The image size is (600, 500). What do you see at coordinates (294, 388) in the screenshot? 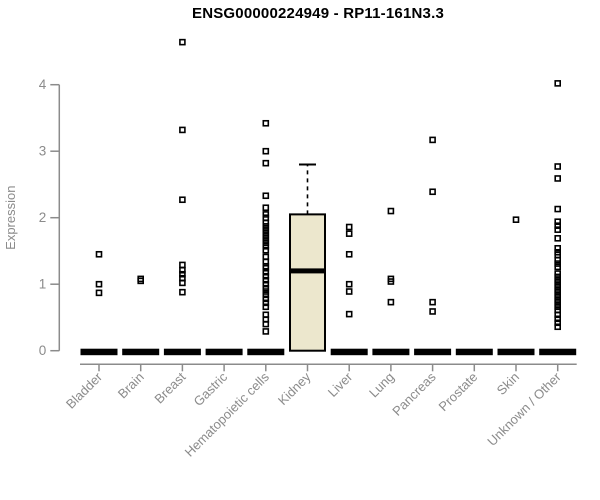
I see `x-tick-label-kidney: Kidney` at bounding box center [294, 388].